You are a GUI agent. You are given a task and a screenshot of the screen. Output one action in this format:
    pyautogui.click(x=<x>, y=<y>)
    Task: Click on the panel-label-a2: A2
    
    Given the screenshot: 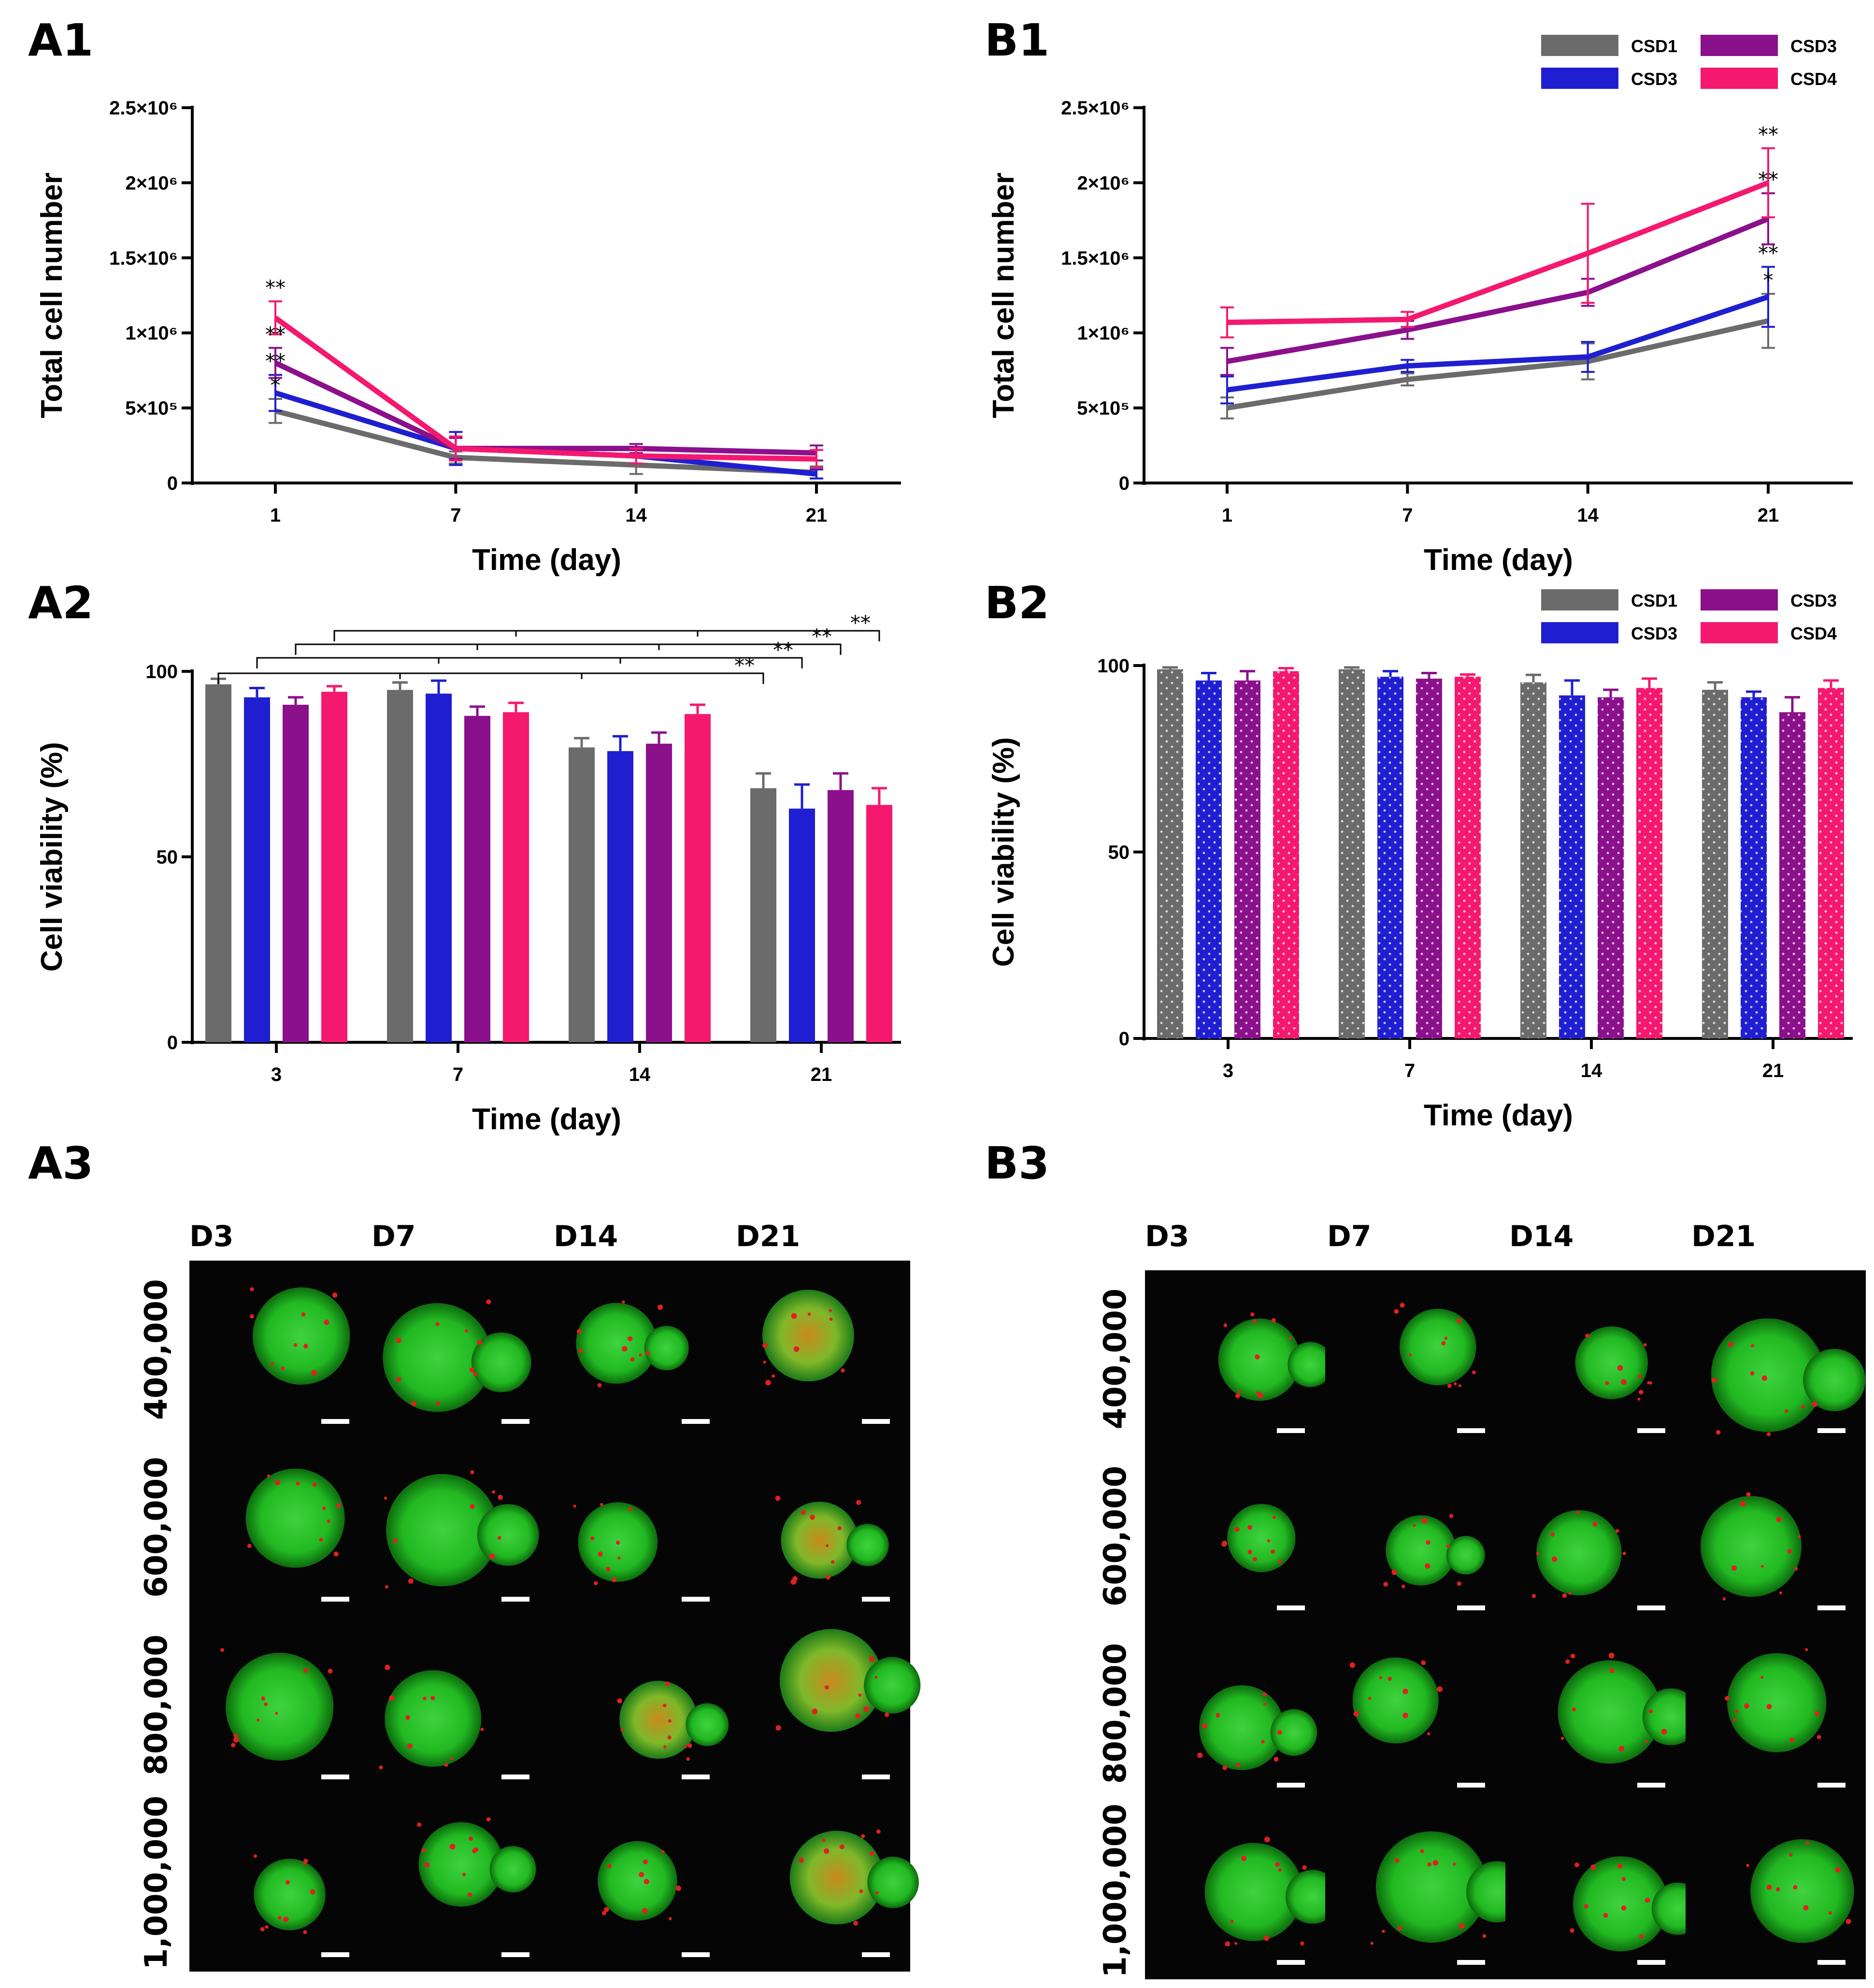 What is the action you would take?
    pyautogui.click(x=60, y=603)
    